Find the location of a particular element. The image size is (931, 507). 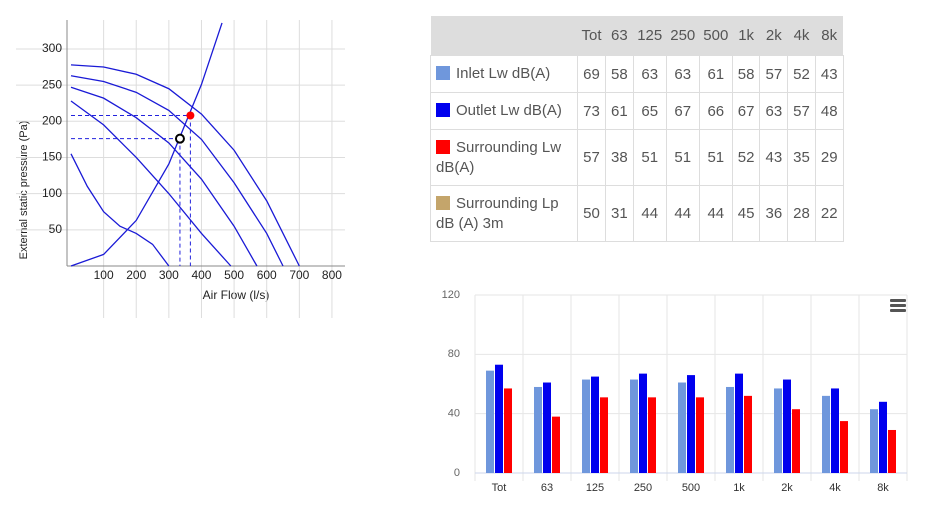

row-label: Inlet Lw dB(A) is located at coordinates (503, 73).